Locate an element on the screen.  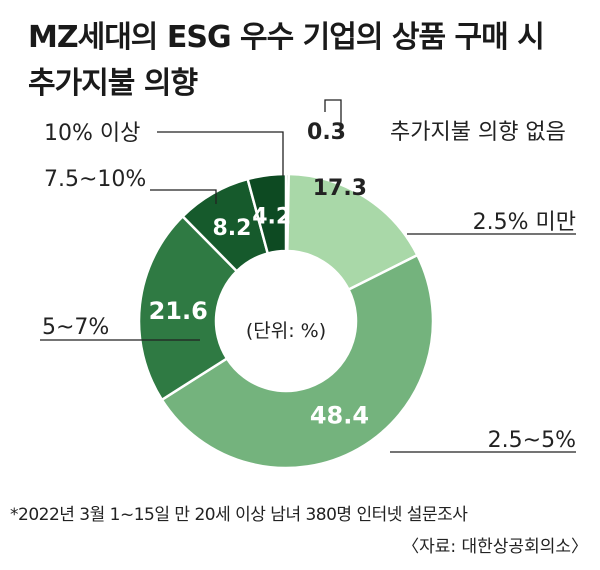
unit-label: (단위: %) is located at coordinates (286, 331).